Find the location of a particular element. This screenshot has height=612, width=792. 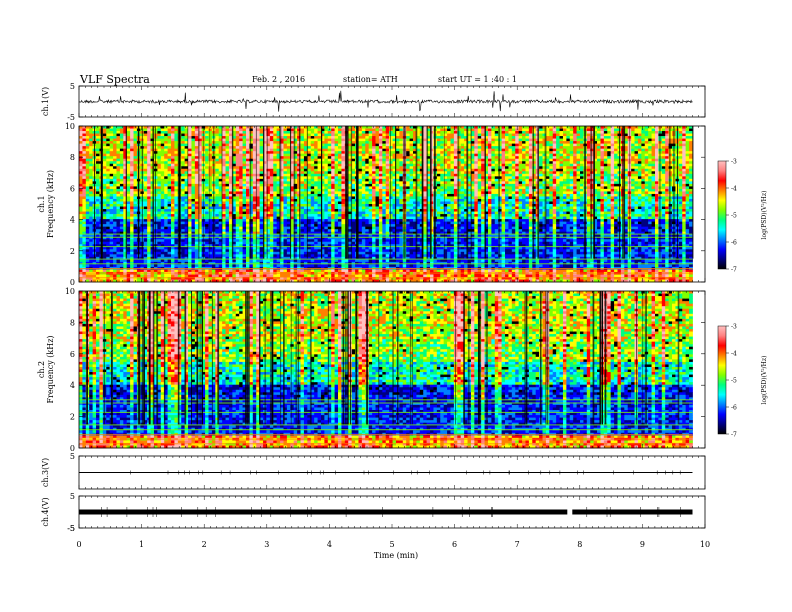

ch1-spec-colorbar-tick: -6 is located at coordinates (734, 243).